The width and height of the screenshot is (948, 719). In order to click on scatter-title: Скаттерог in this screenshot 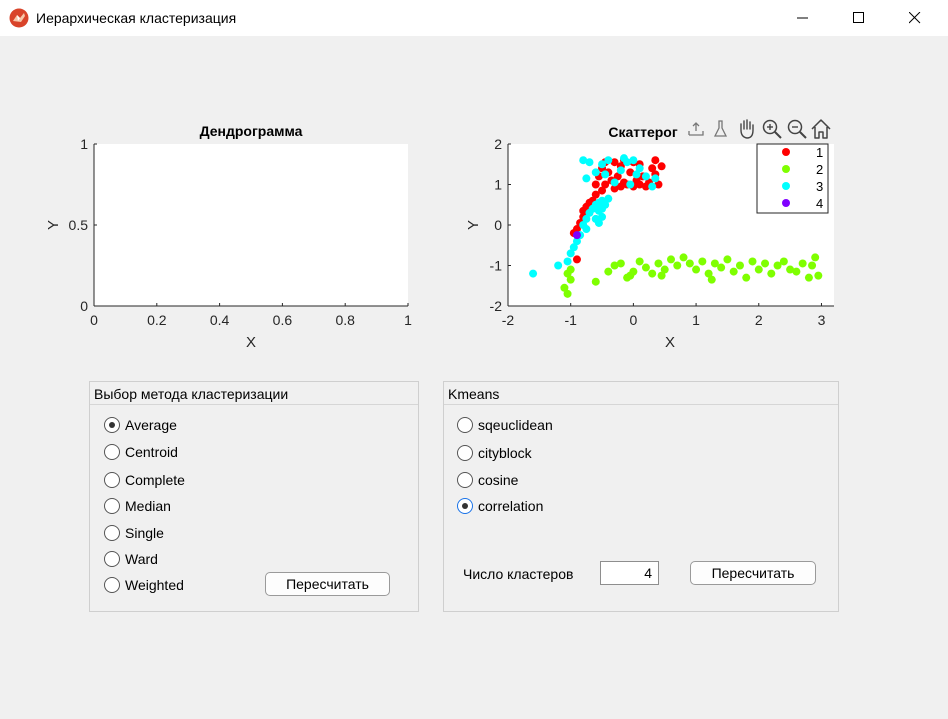, I will do `click(643, 132)`.